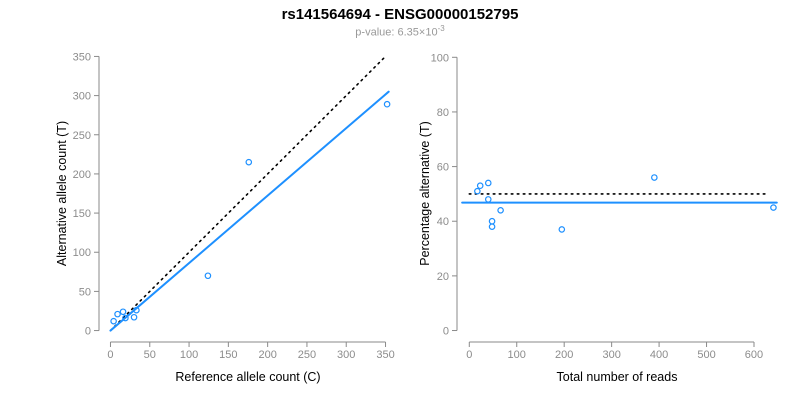 The height and width of the screenshot is (400, 800). I want to click on y-tick-label: 150, so click(82, 214).